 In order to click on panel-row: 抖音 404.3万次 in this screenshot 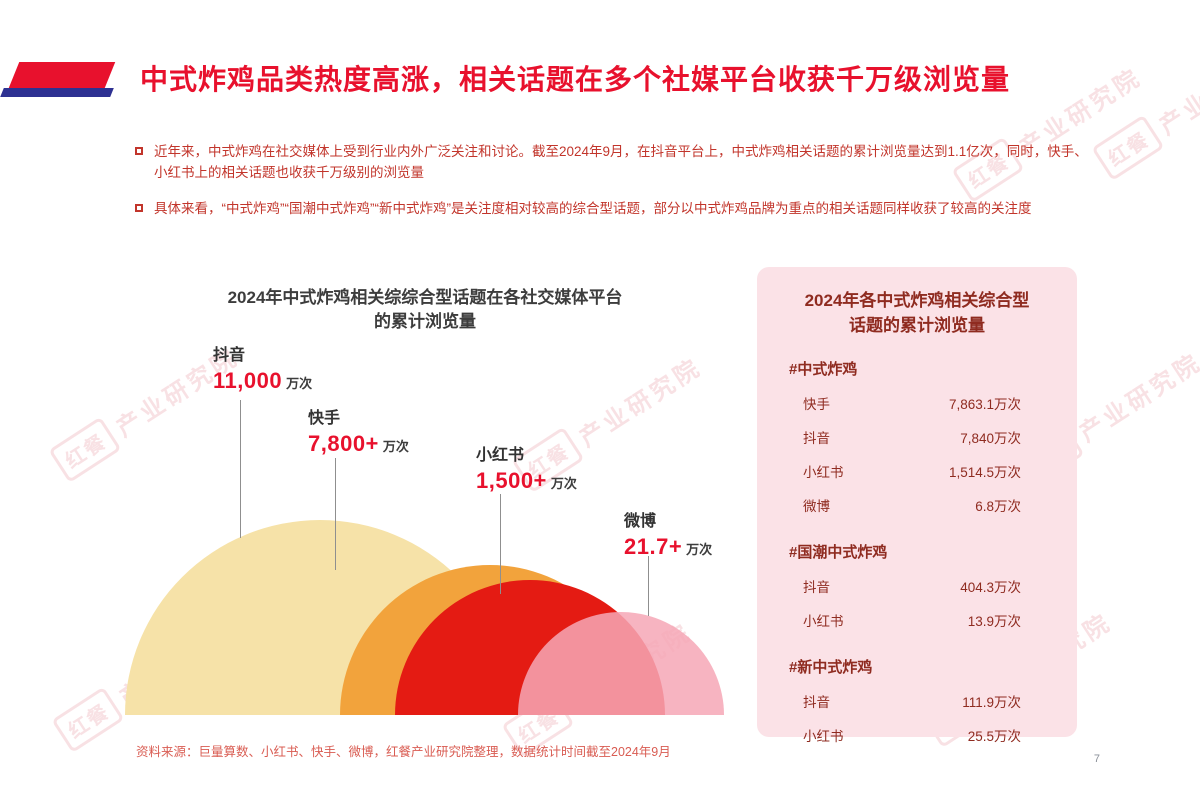, I will do `click(912, 586)`.